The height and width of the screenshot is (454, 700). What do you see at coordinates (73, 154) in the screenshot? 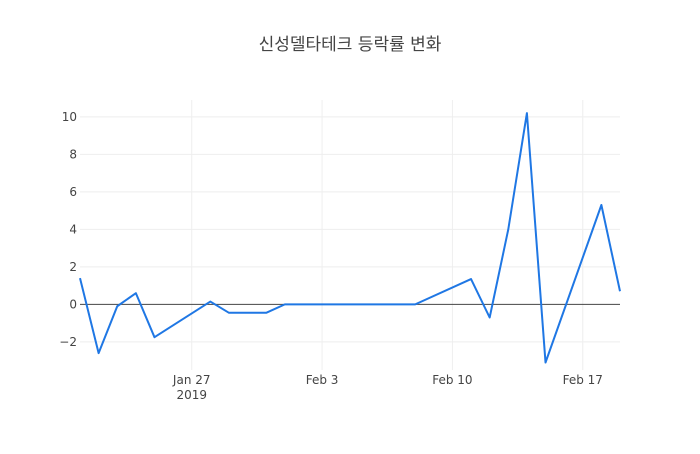
I see `y-tick-label: 8` at bounding box center [73, 154].